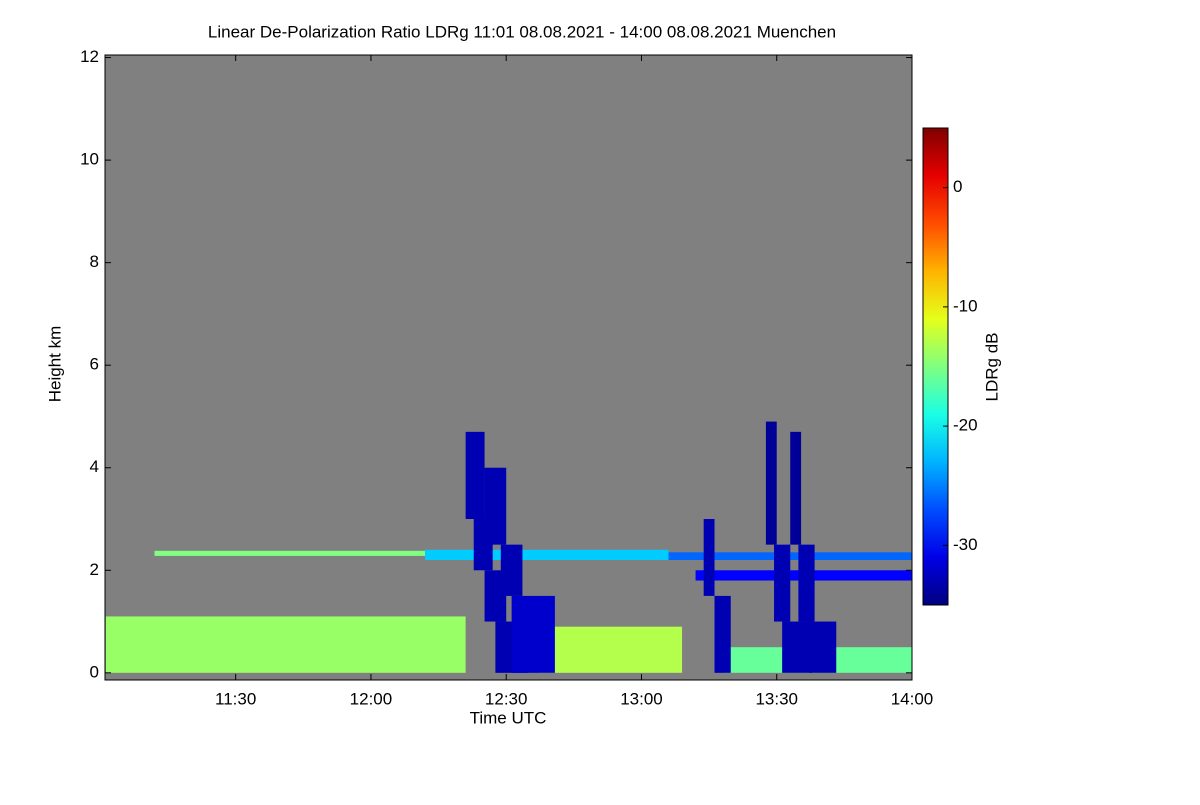 Image resolution: width=1200 pixels, height=805 pixels. Describe the element at coordinates (641, 698) in the screenshot. I see `x-tick-label: 13:00` at that location.